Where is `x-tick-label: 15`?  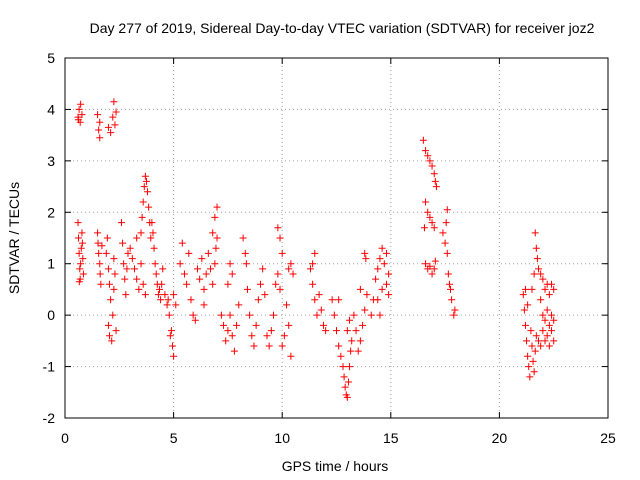
x-tick-label: 15 is located at coordinates (391, 438).